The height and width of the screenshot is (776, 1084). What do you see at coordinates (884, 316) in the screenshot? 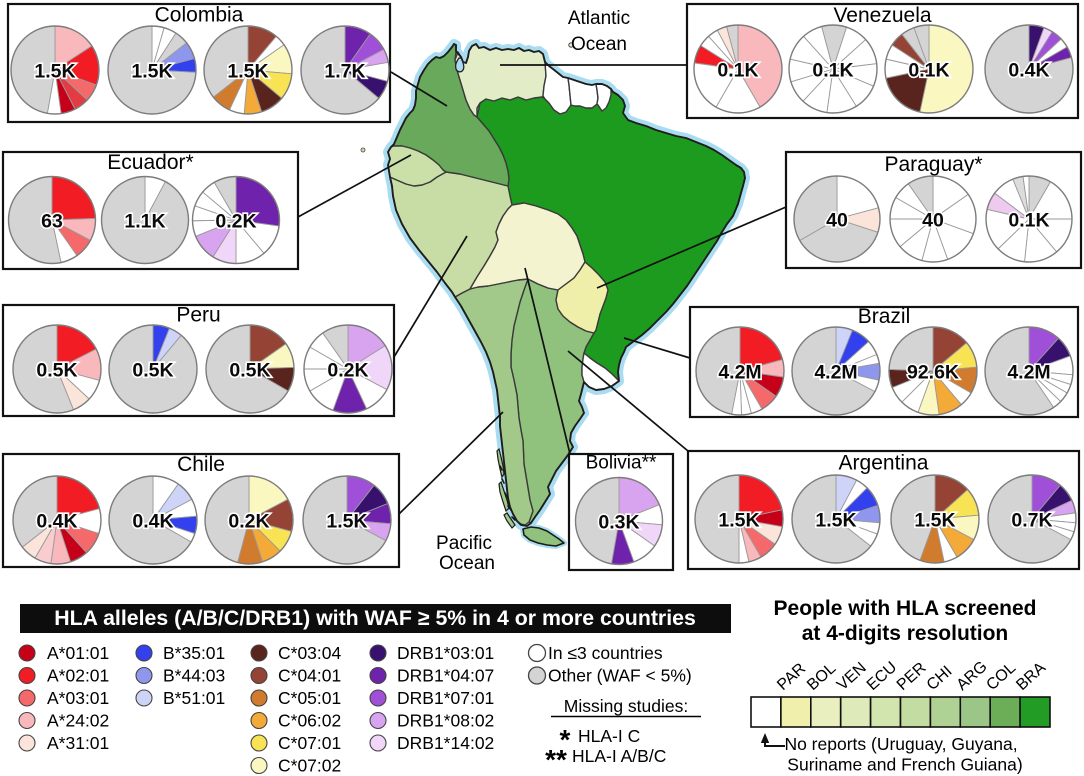
I see `svg-text: Brazil` at bounding box center [884, 316].